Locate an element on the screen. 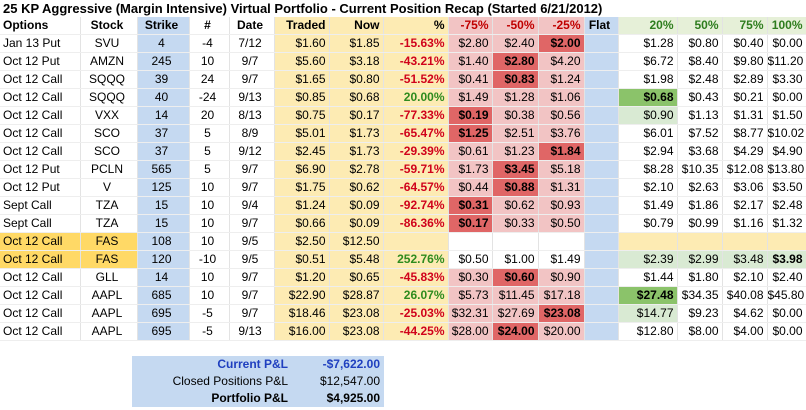 The width and height of the screenshot is (806, 410). cell-p75: $9.80 is located at coordinates (745, 61).